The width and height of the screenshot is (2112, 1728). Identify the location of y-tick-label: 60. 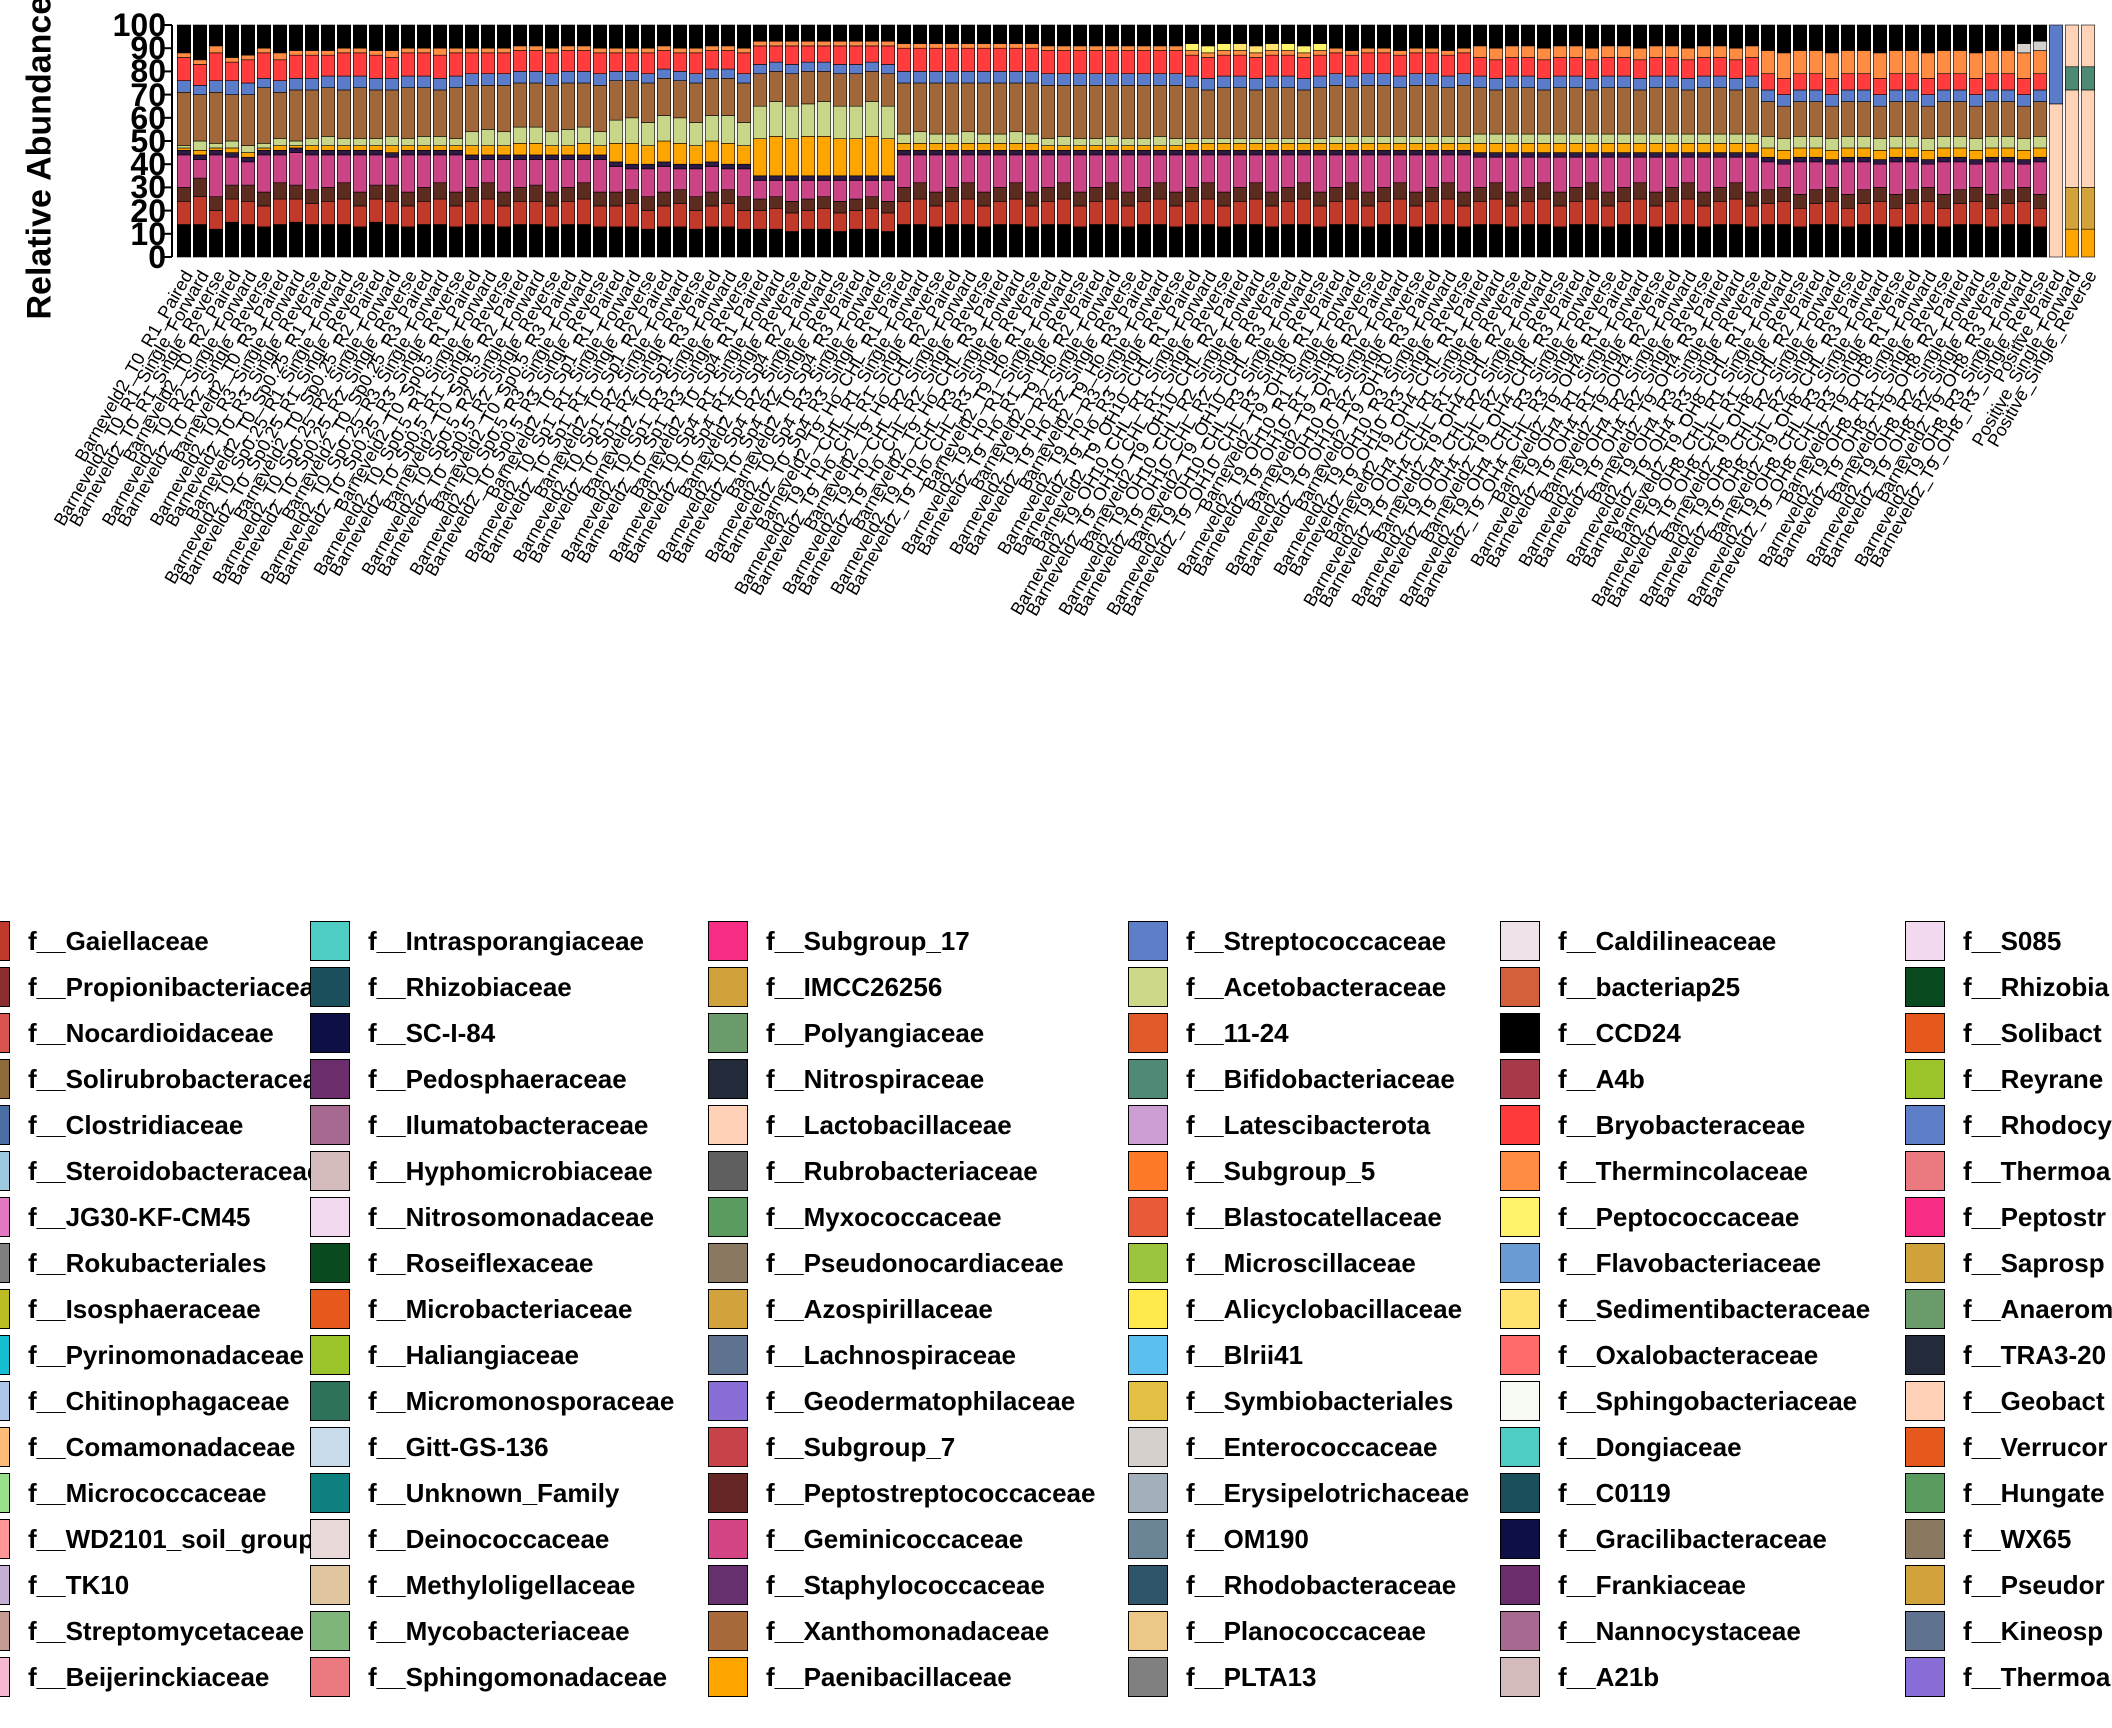
(148, 117).